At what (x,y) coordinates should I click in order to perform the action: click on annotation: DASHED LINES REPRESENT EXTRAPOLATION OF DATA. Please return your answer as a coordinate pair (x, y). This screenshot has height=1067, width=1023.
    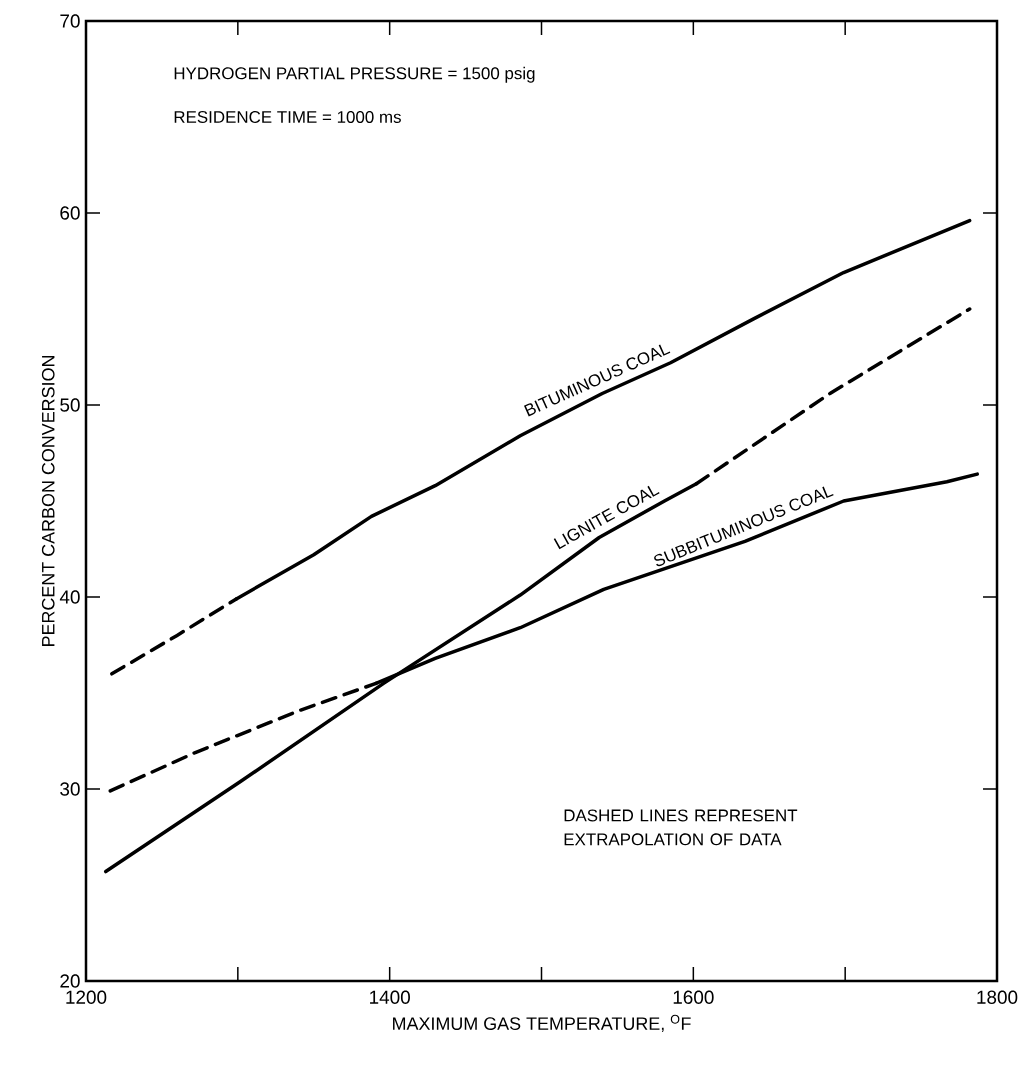
    Looking at the image, I should click on (681, 827).